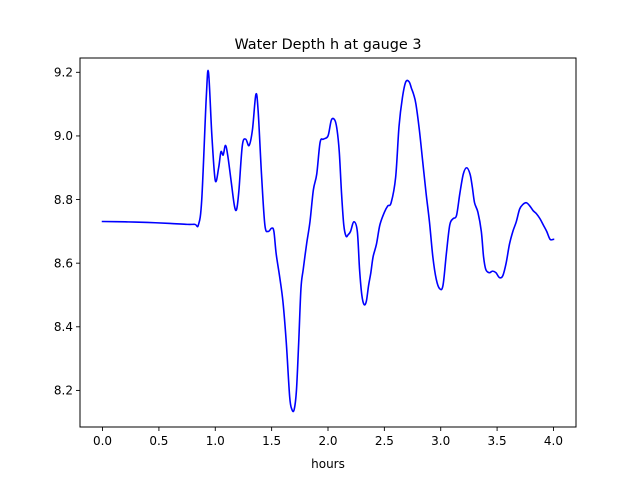  Describe the element at coordinates (440, 441) in the screenshot. I see `x-tick-label: 3.0` at that location.